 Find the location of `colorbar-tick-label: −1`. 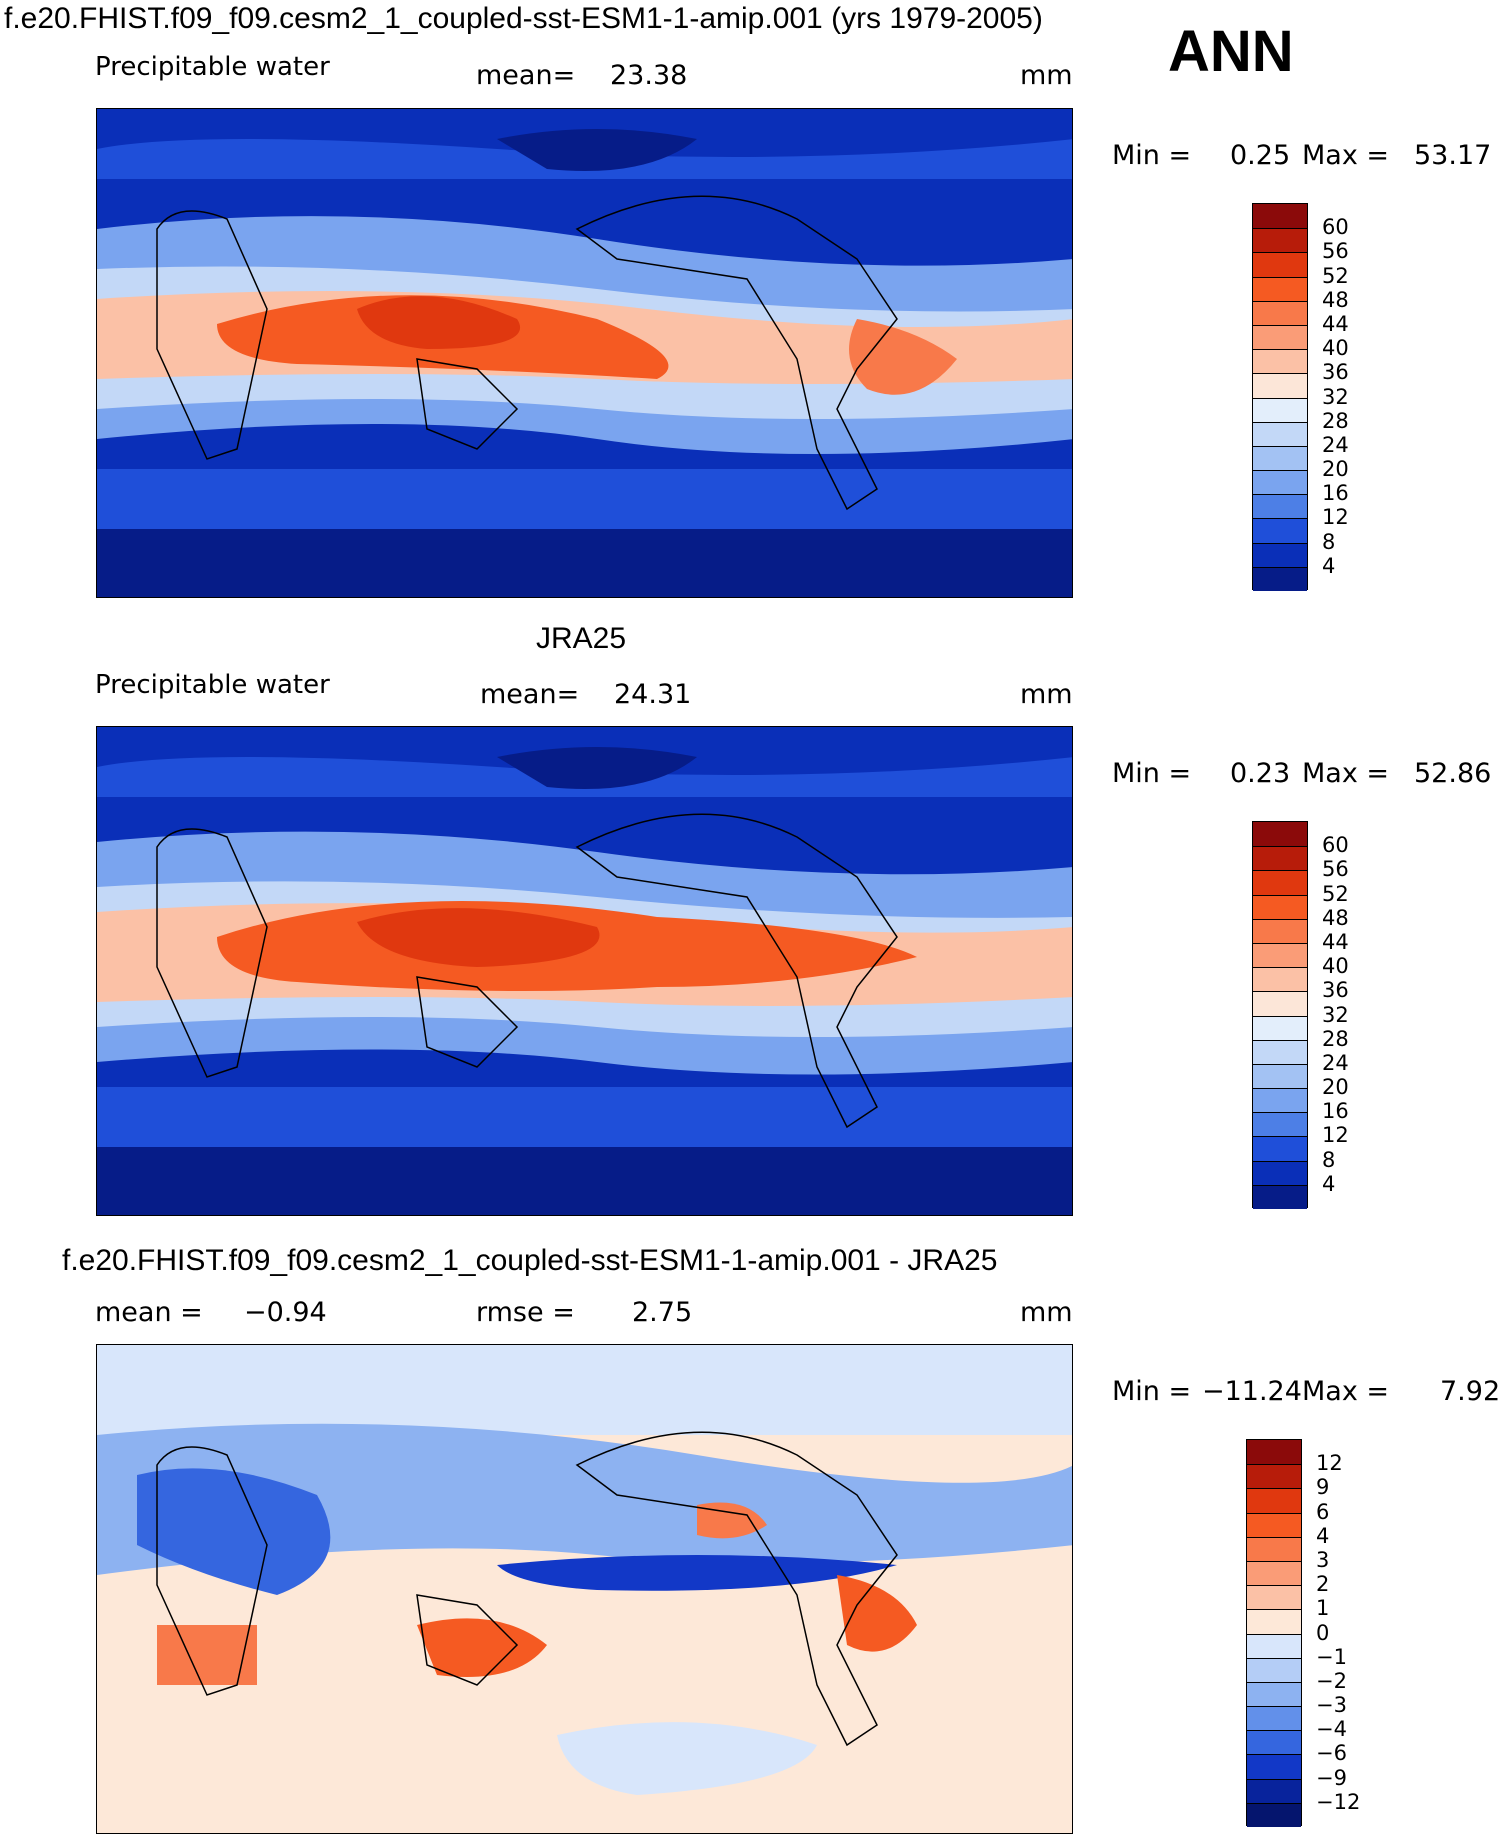

colorbar-tick-label: −1 is located at coordinates (1331, 1656).